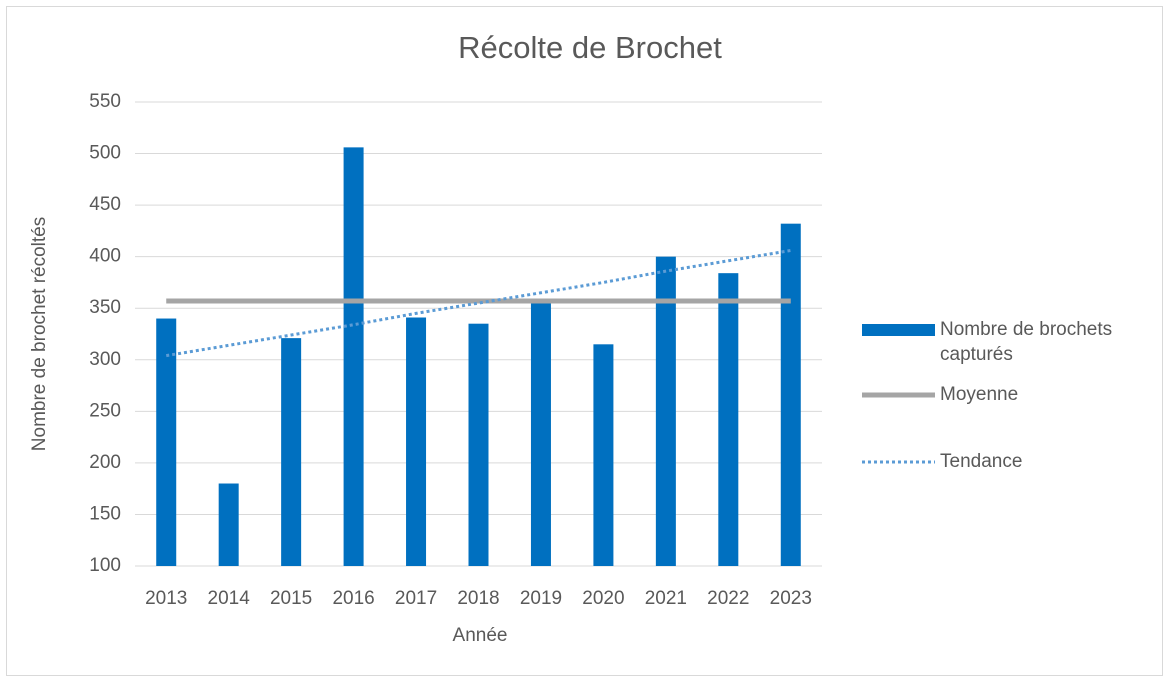 This screenshot has height=682, width=1169. I want to click on y-tick-label: 500, so click(105, 153).